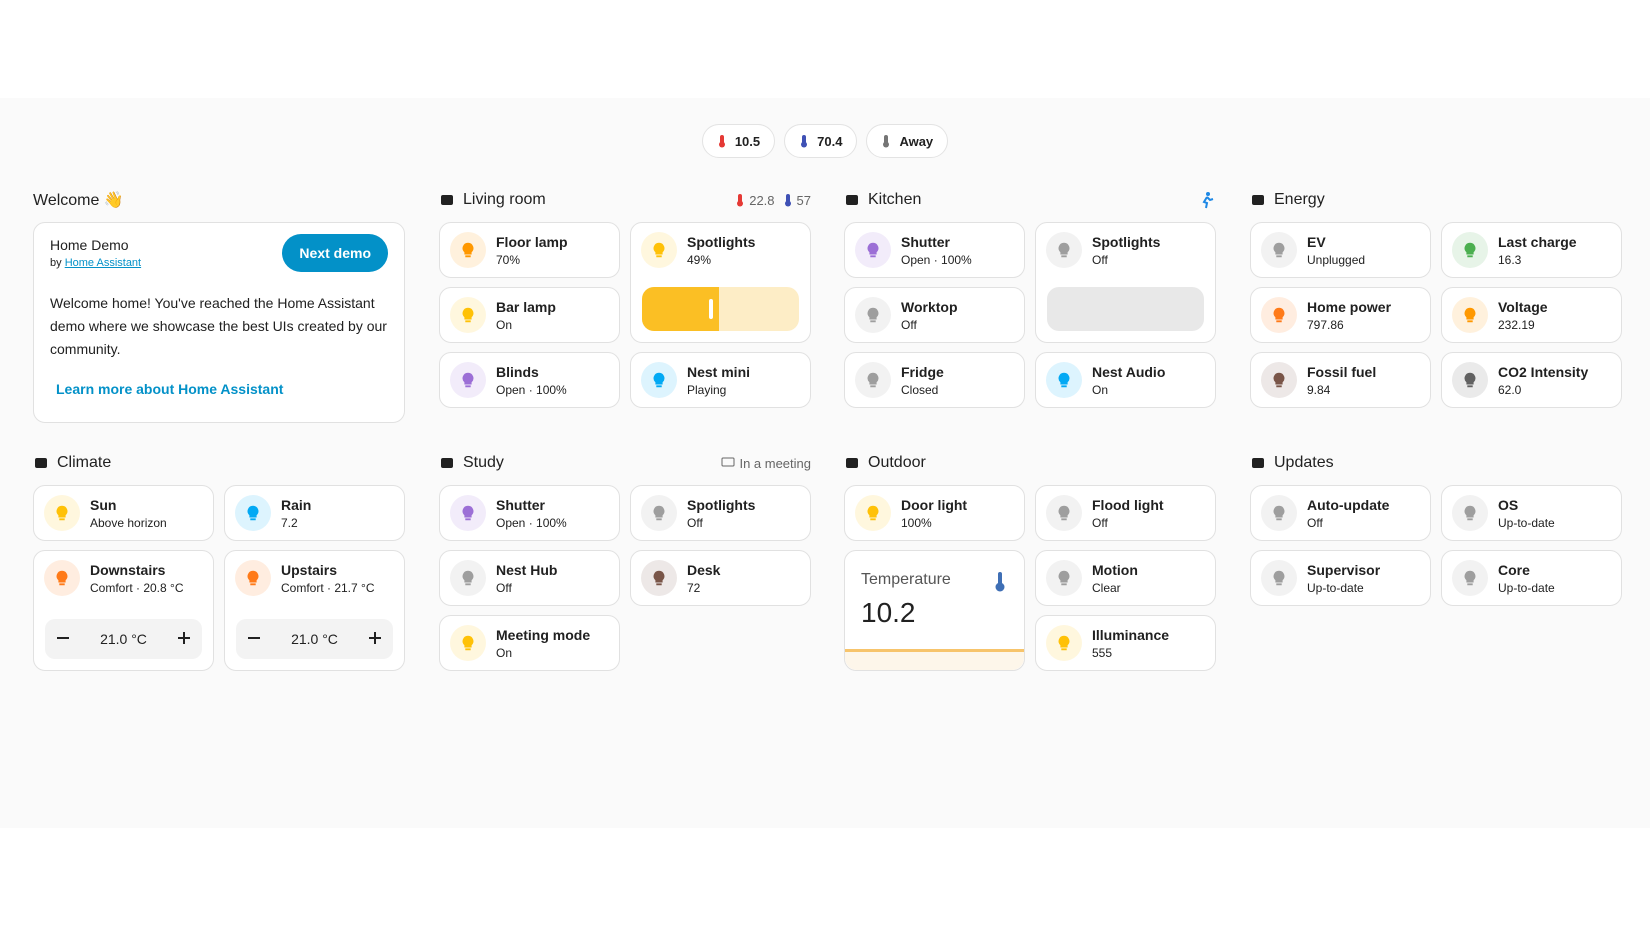 This screenshot has width=1650, height=928. I want to click on tile-card: Spotlights 49%, so click(720, 282).